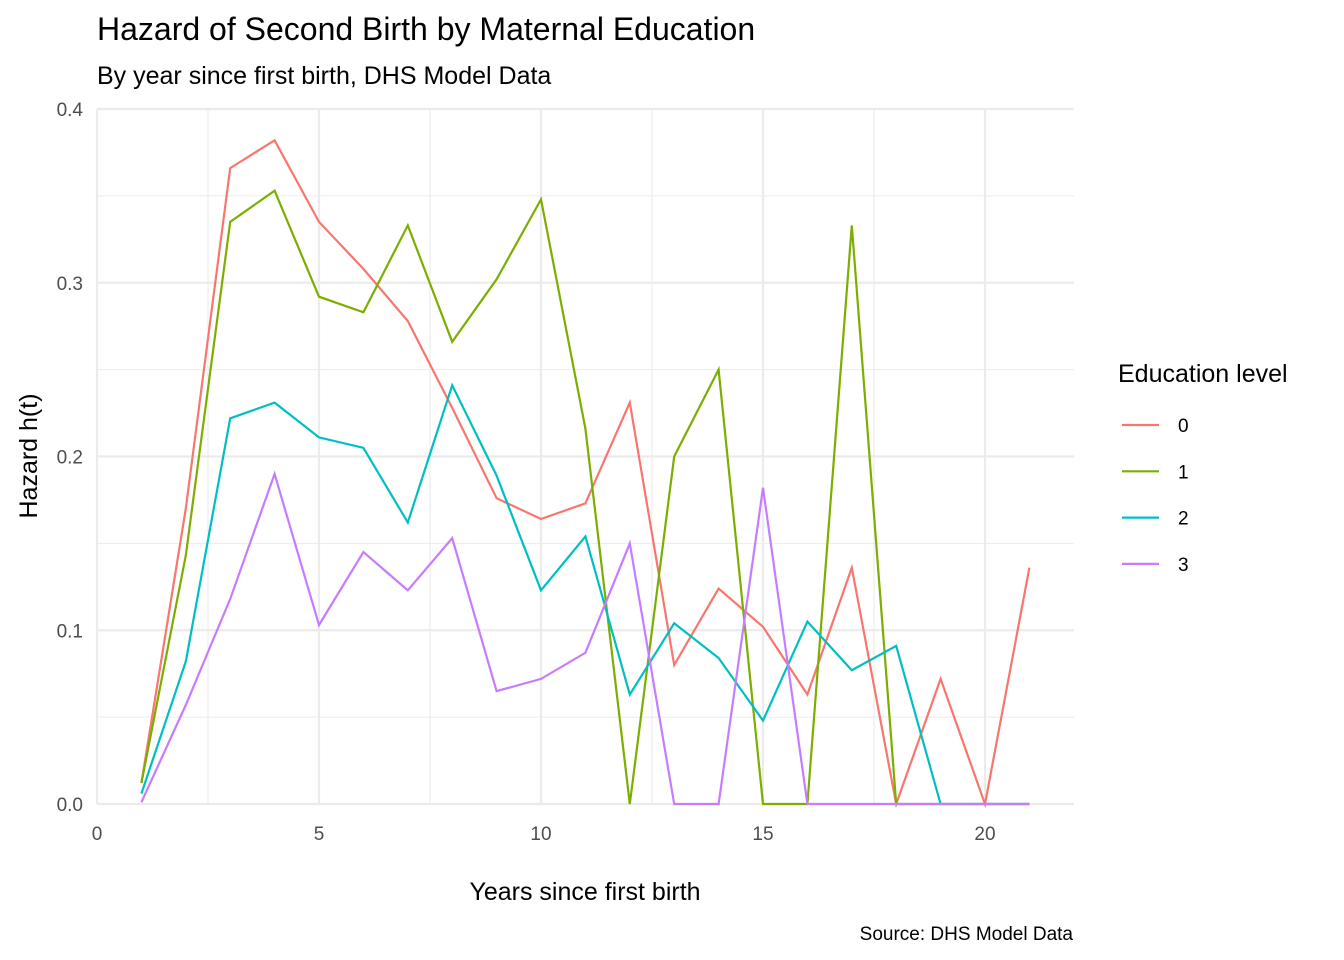 The image size is (1344, 960). I want to click on legend-label: 3, so click(1183, 565).